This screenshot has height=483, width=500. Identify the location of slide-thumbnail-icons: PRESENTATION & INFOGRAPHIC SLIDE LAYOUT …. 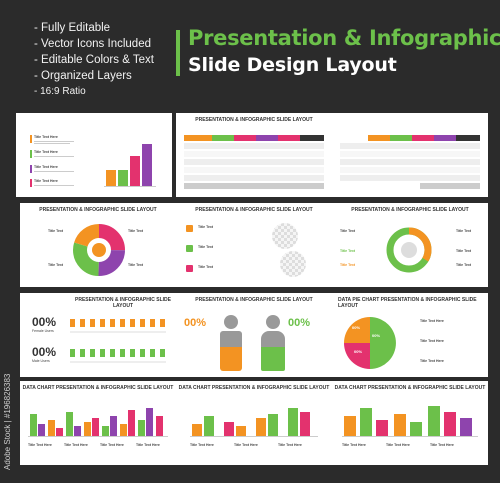
(254, 245).